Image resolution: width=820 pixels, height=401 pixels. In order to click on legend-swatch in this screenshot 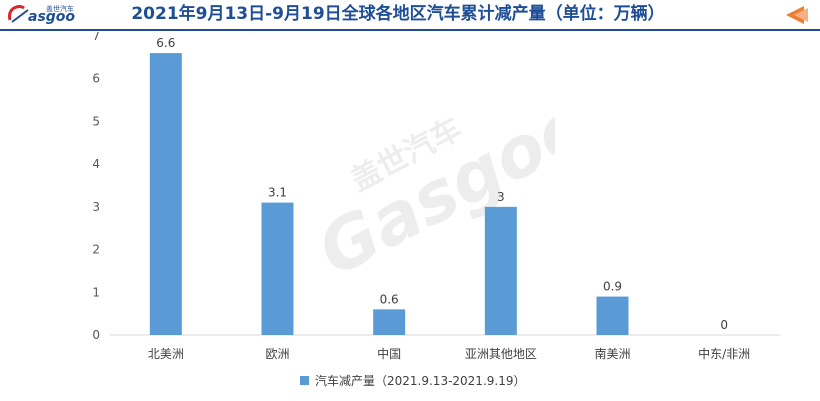, I will do `click(304, 380)`.